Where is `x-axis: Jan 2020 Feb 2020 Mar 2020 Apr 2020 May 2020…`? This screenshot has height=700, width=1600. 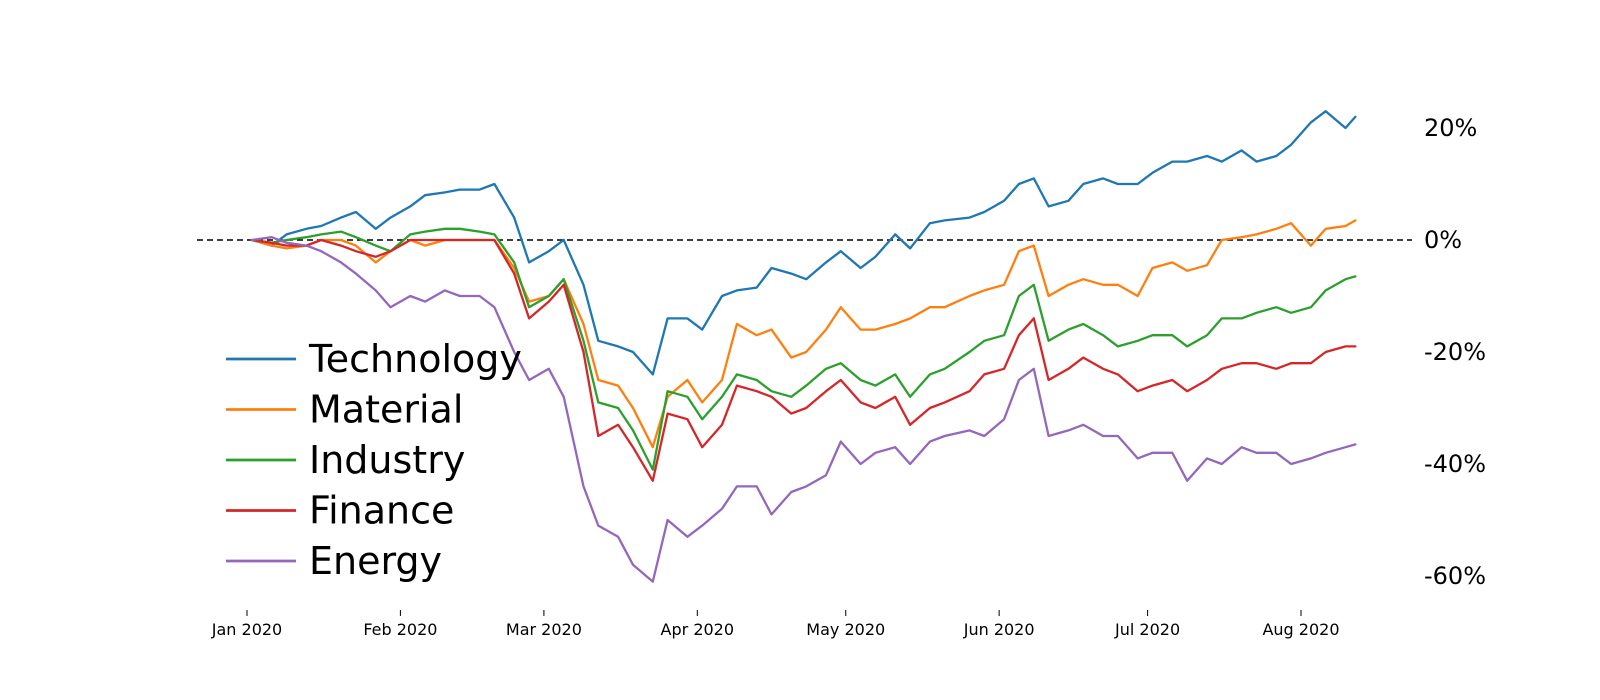
x-axis: Jan 2020 Feb 2020 Mar 2020 Apr 2020 May 2020… is located at coordinates (775, 624).